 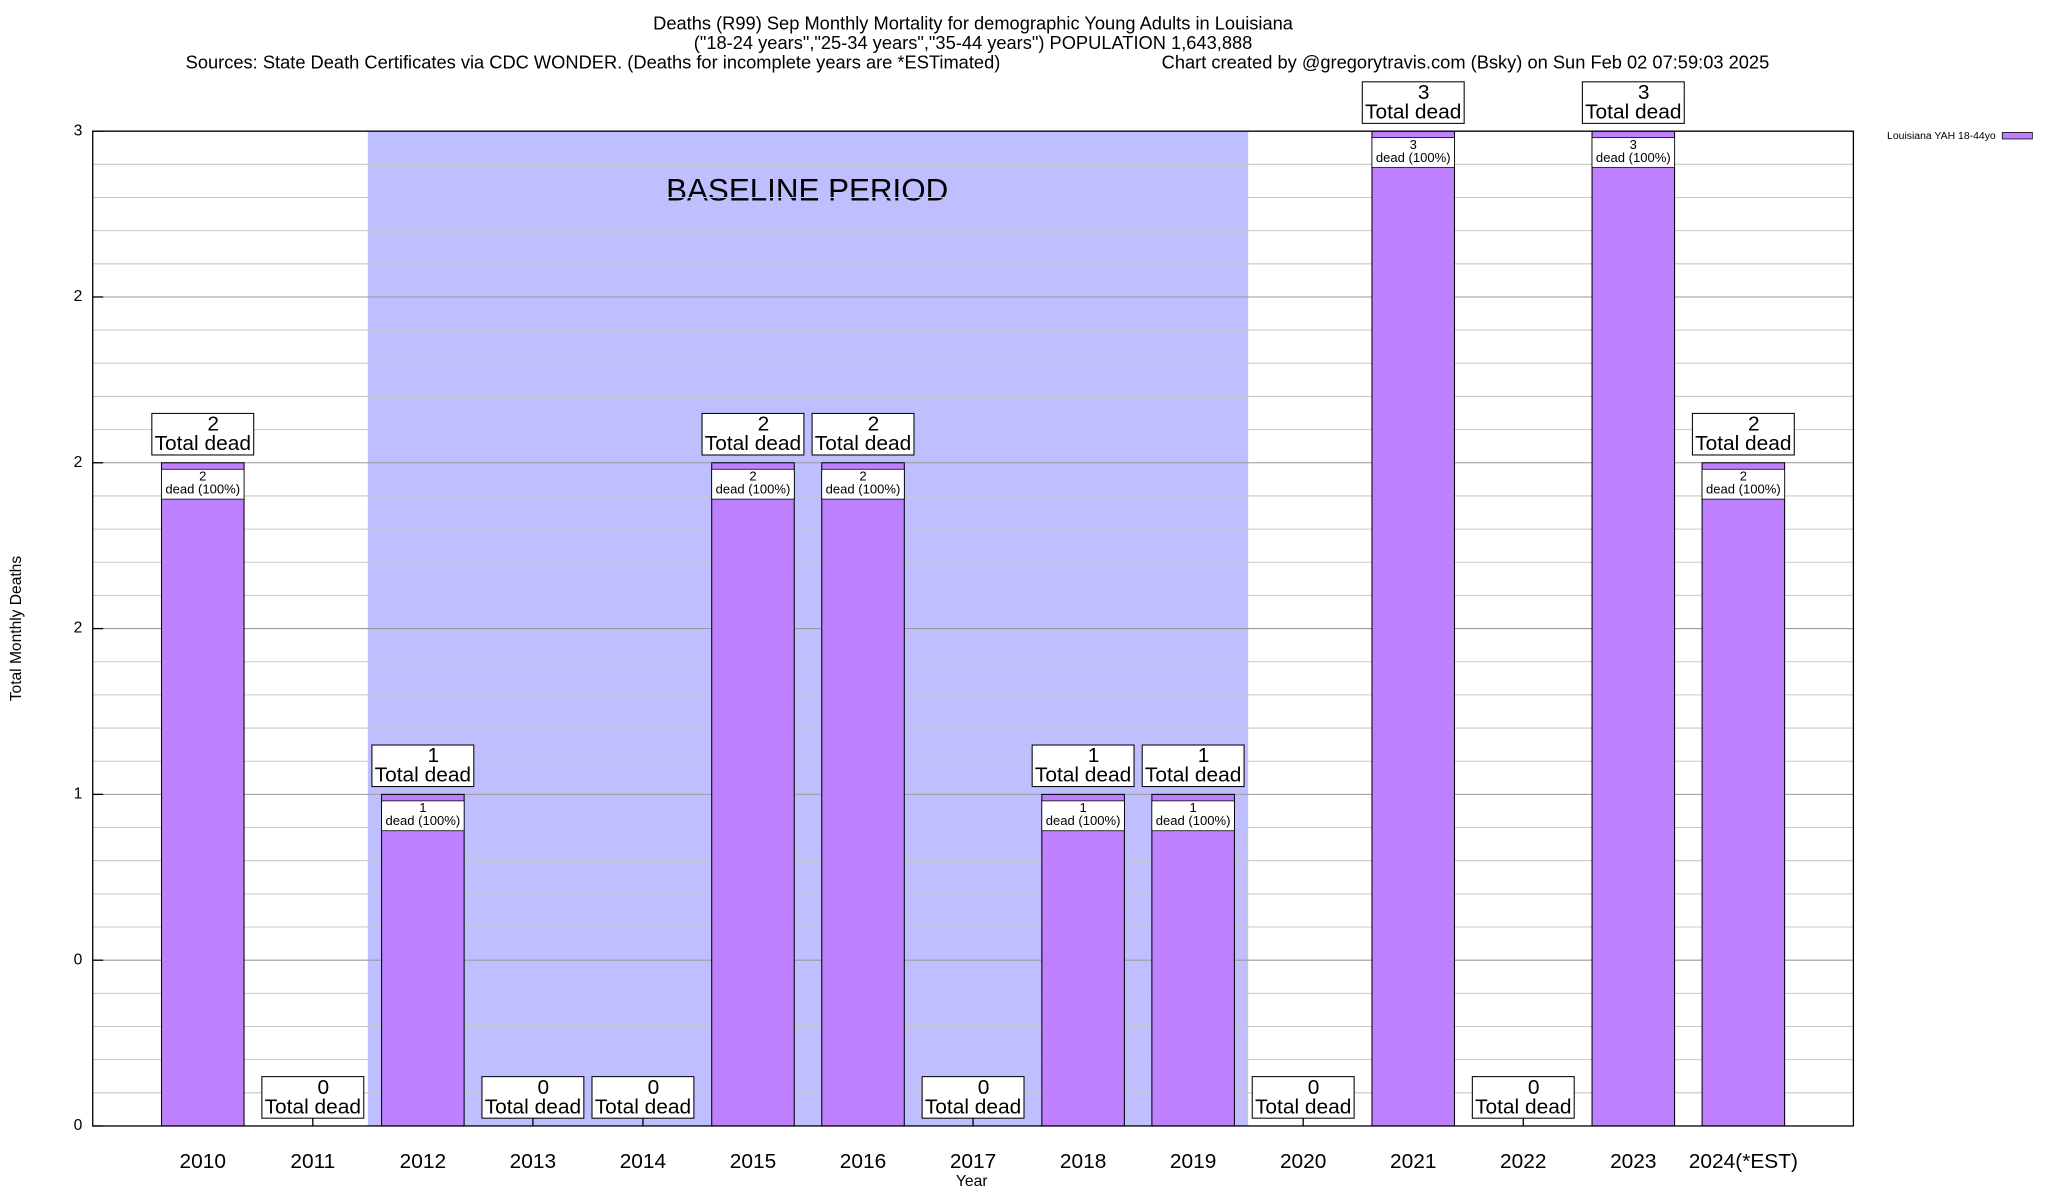 What do you see at coordinates (2017, 136) in the screenshot?
I see `legend-swatch` at bounding box center [2017, 136].